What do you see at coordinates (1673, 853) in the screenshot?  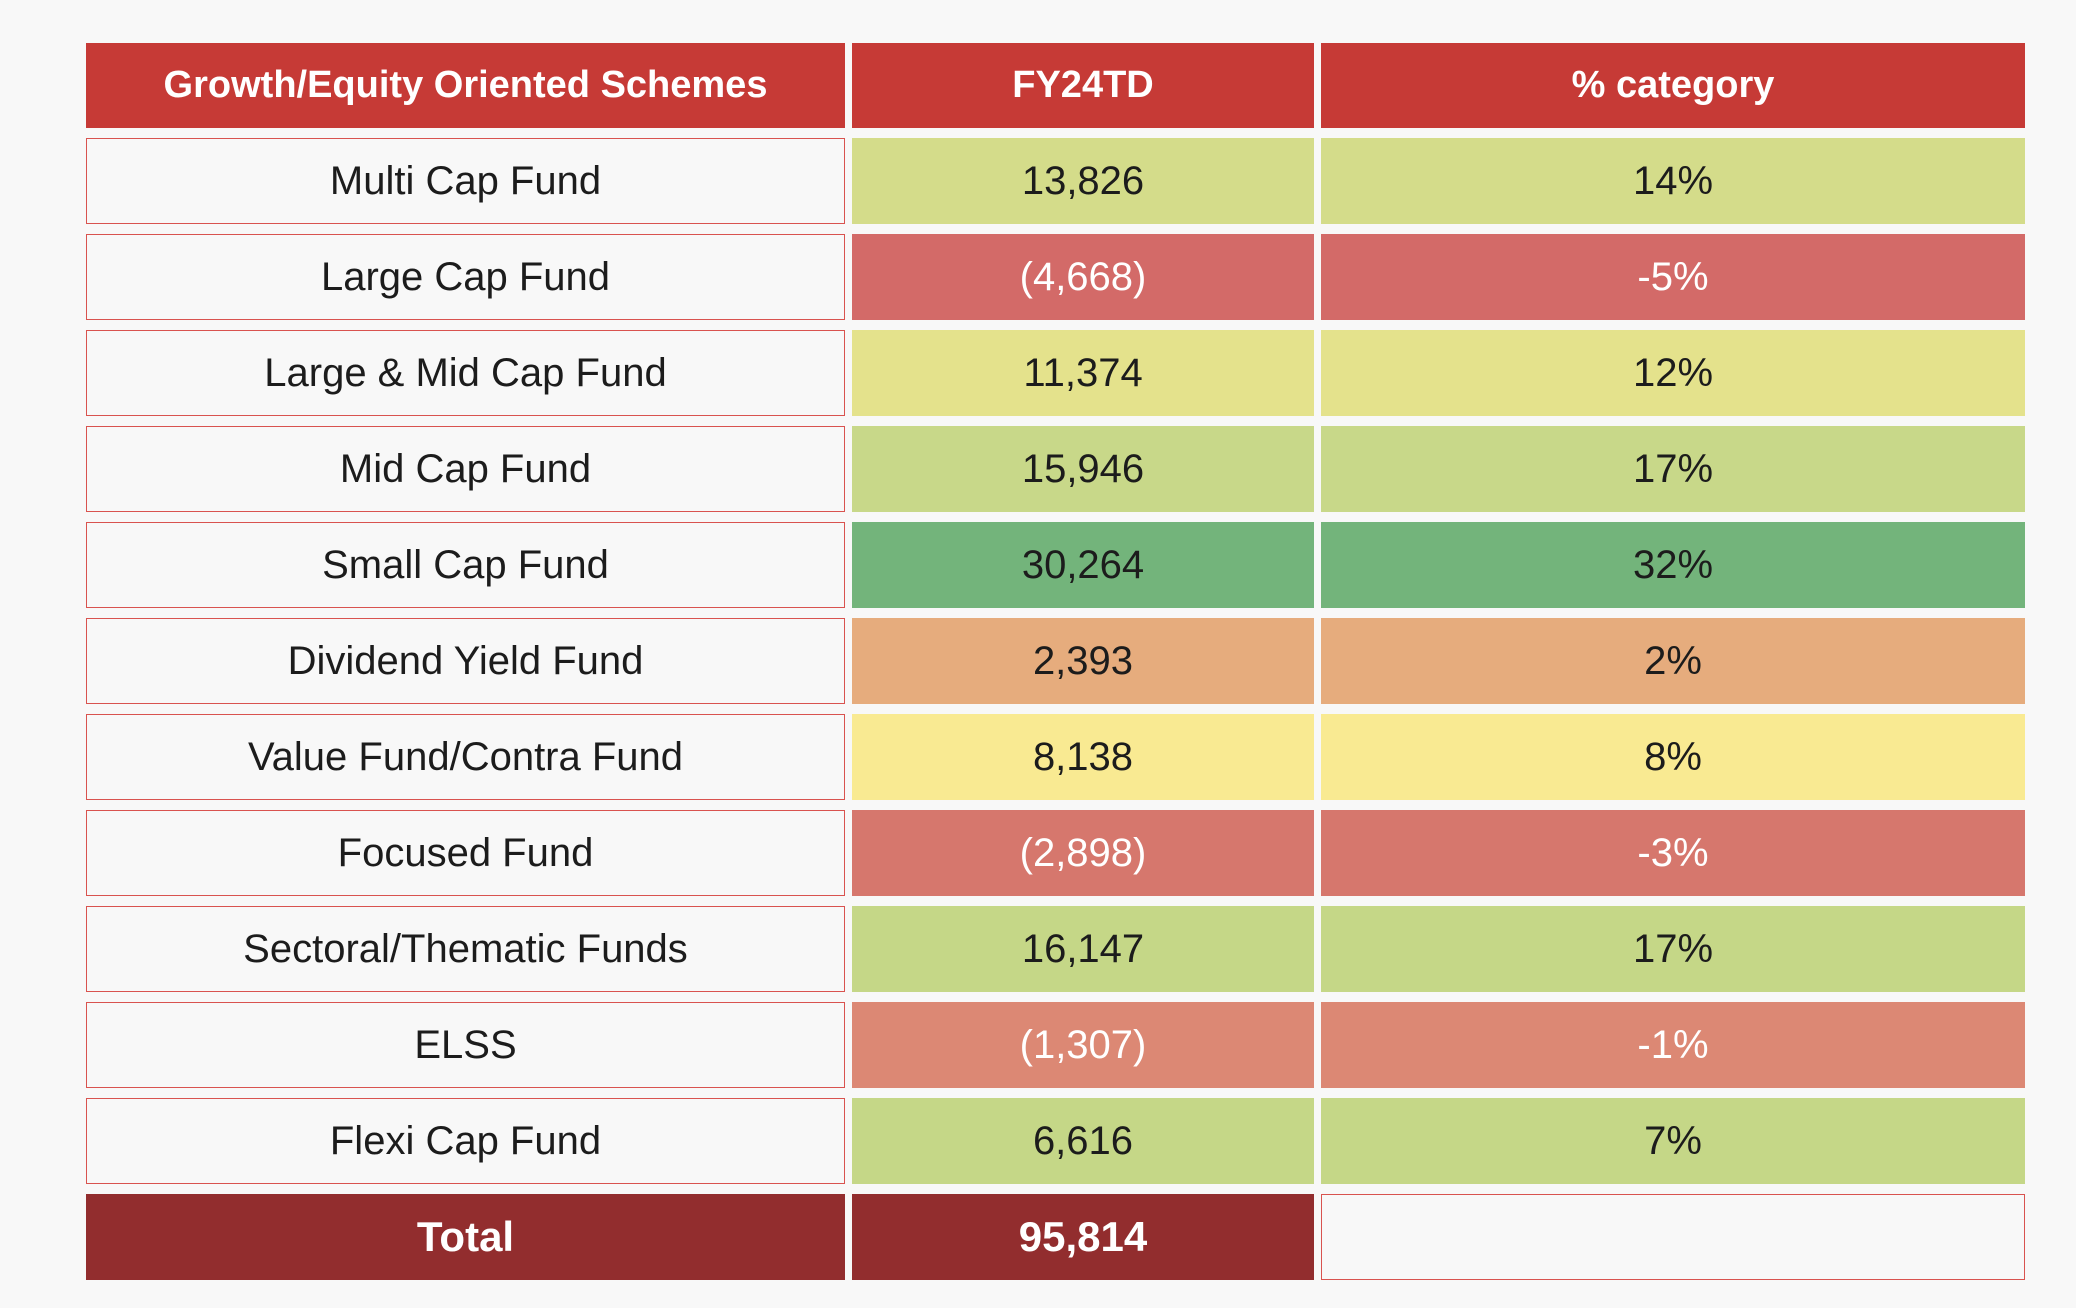 I see `table-row-pct: -3%` at bounding box center [1673, 853].